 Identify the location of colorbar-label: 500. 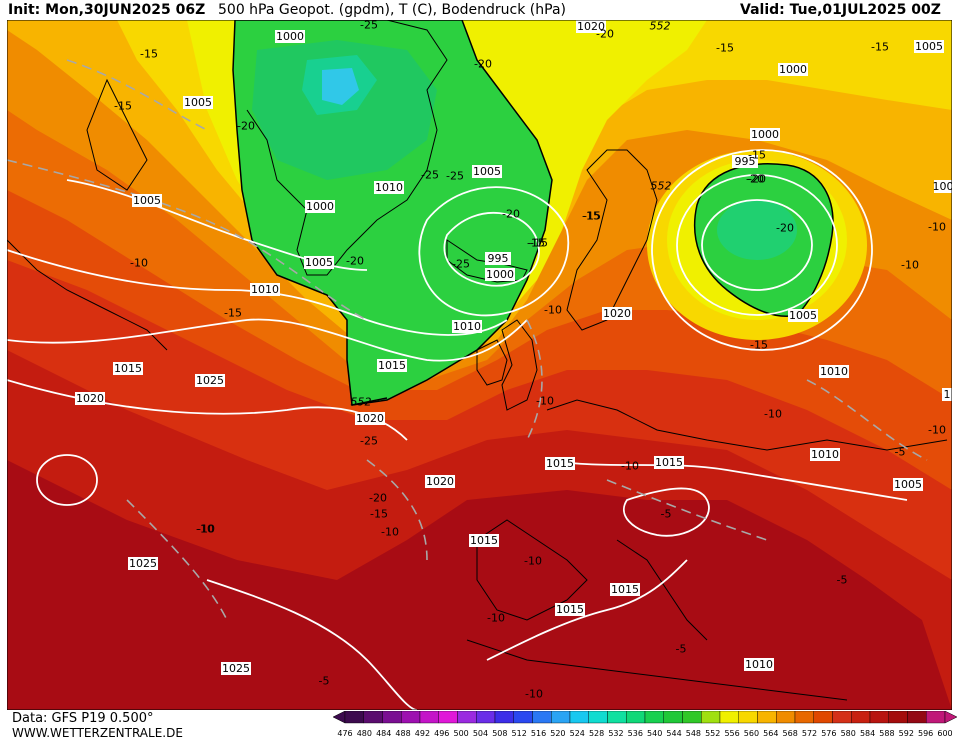
(460, 733).